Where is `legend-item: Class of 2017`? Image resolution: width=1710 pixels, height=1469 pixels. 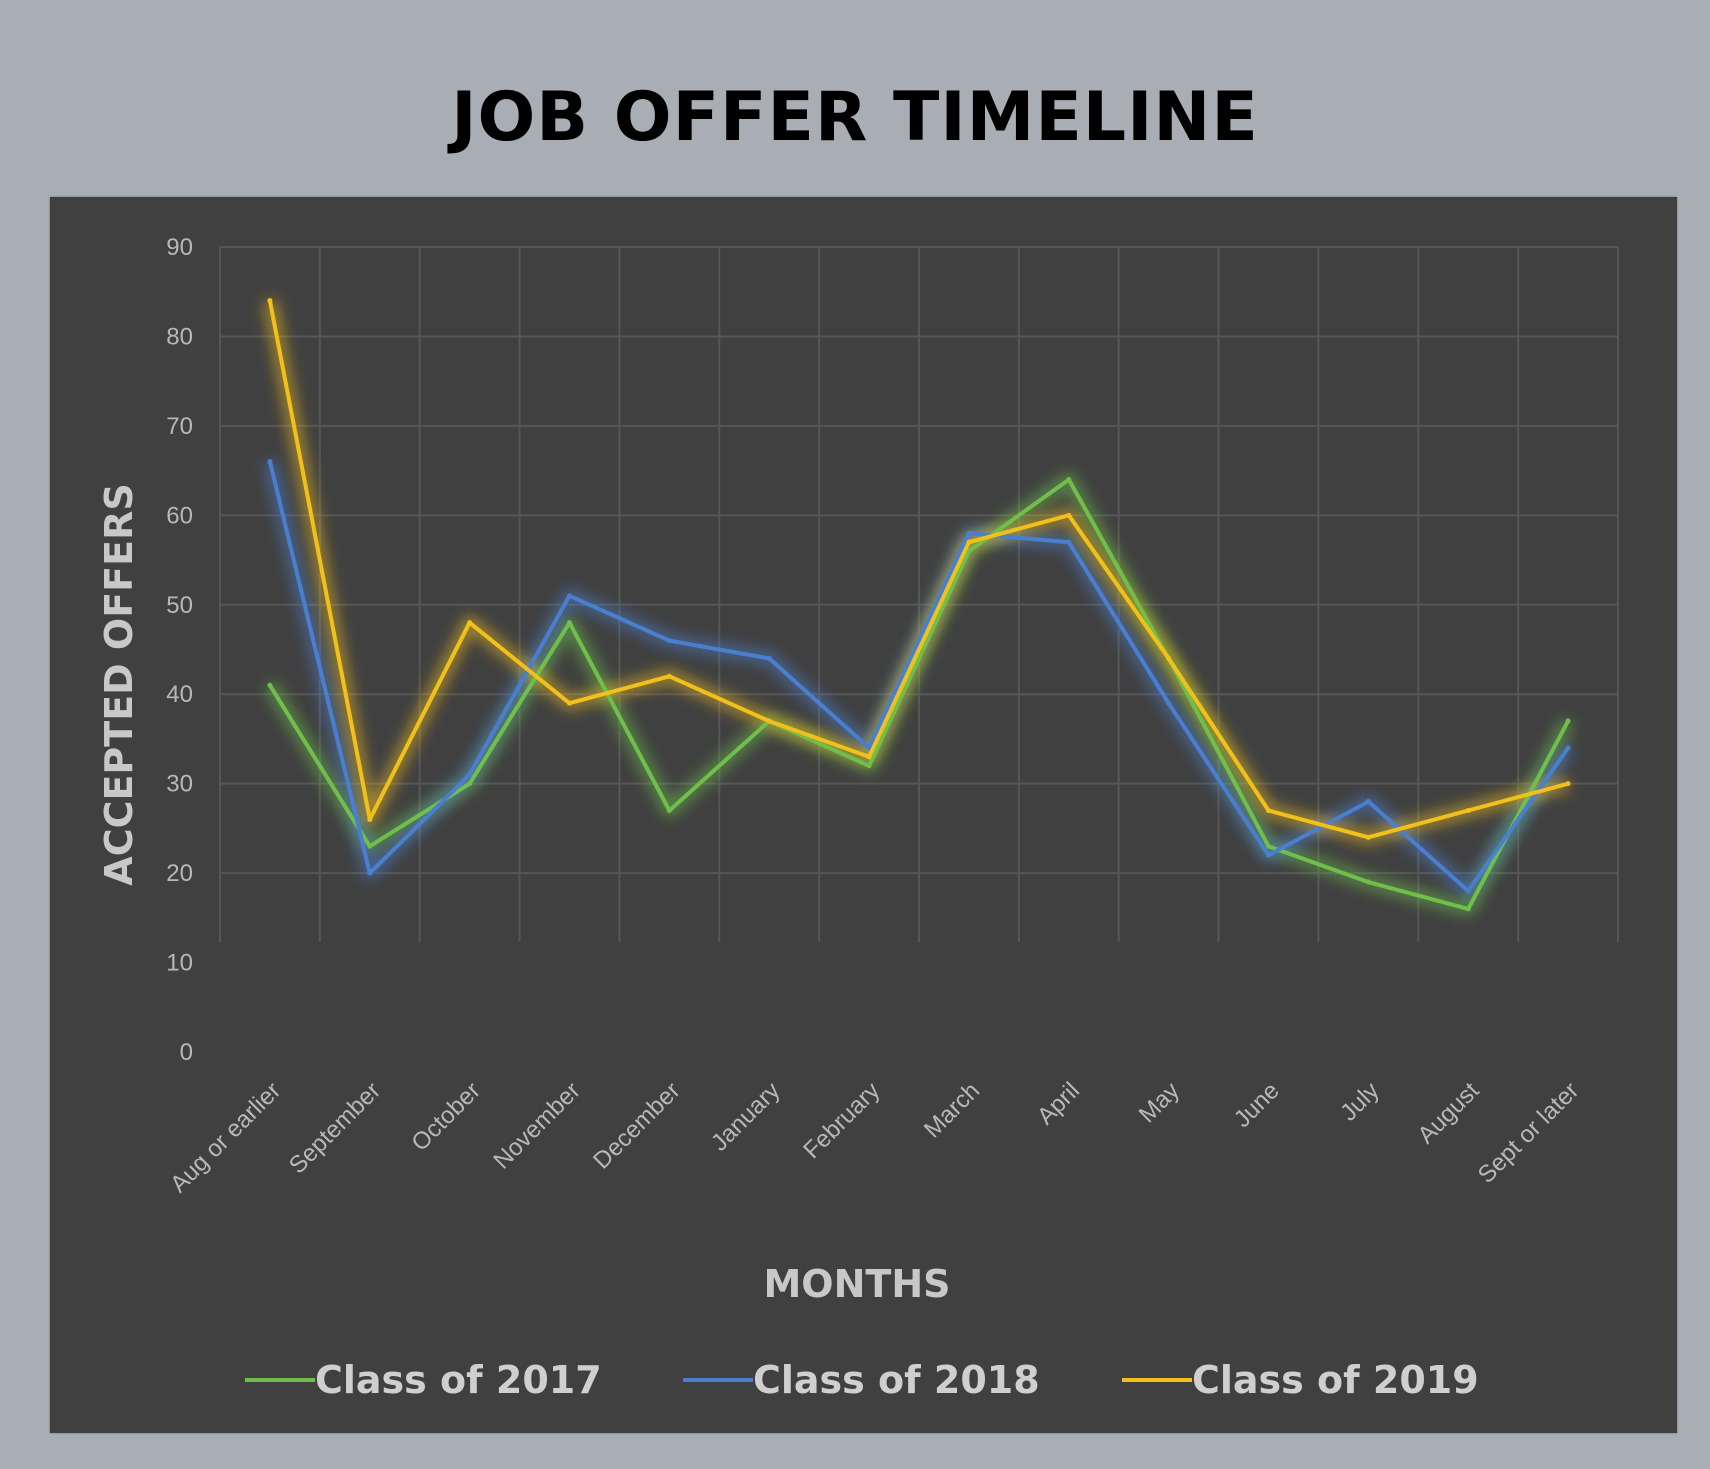 legend-item: Class of 2017 is located at coordinates (423, 1380).